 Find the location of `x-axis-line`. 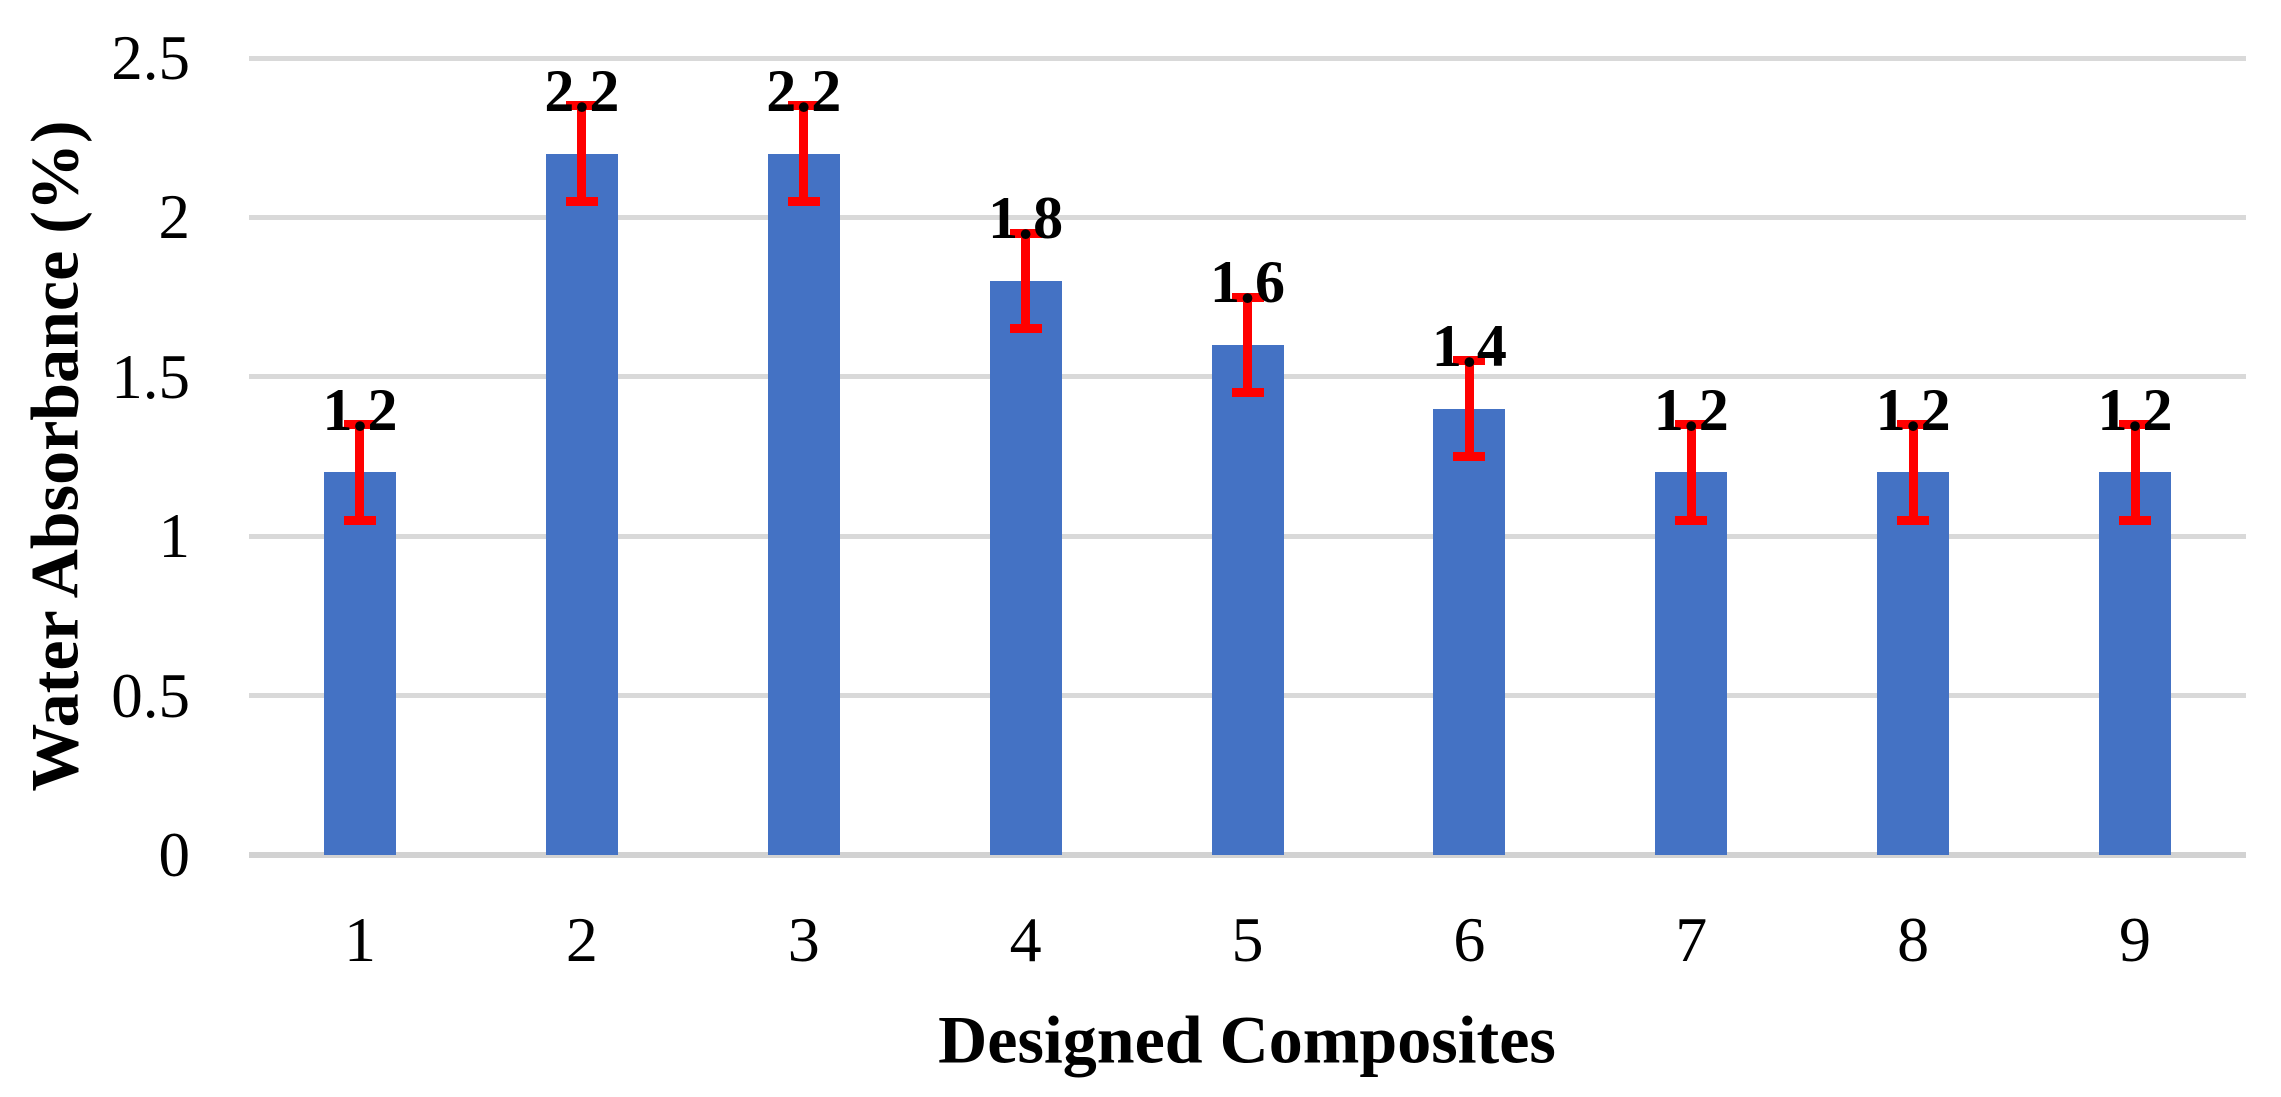

x-axis-line is located at coordinates (1247, 855).